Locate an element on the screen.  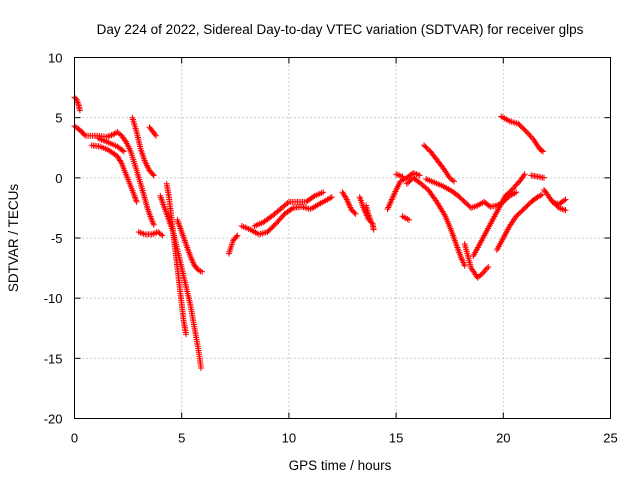
series-i is located at coordinates (180, 281).